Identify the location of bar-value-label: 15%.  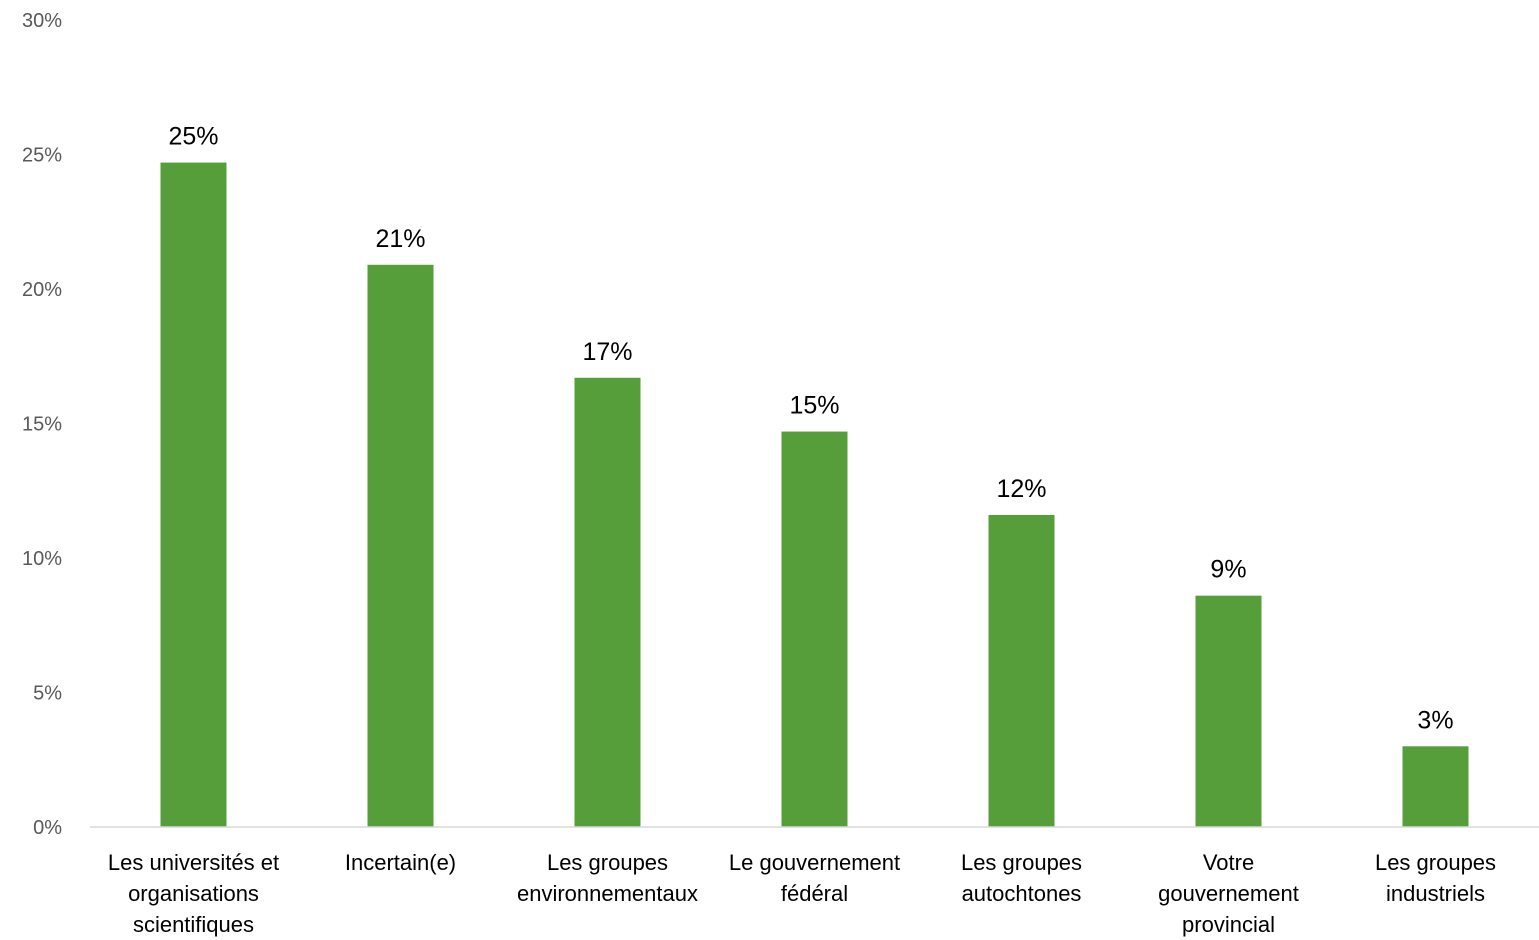
(814, 406).